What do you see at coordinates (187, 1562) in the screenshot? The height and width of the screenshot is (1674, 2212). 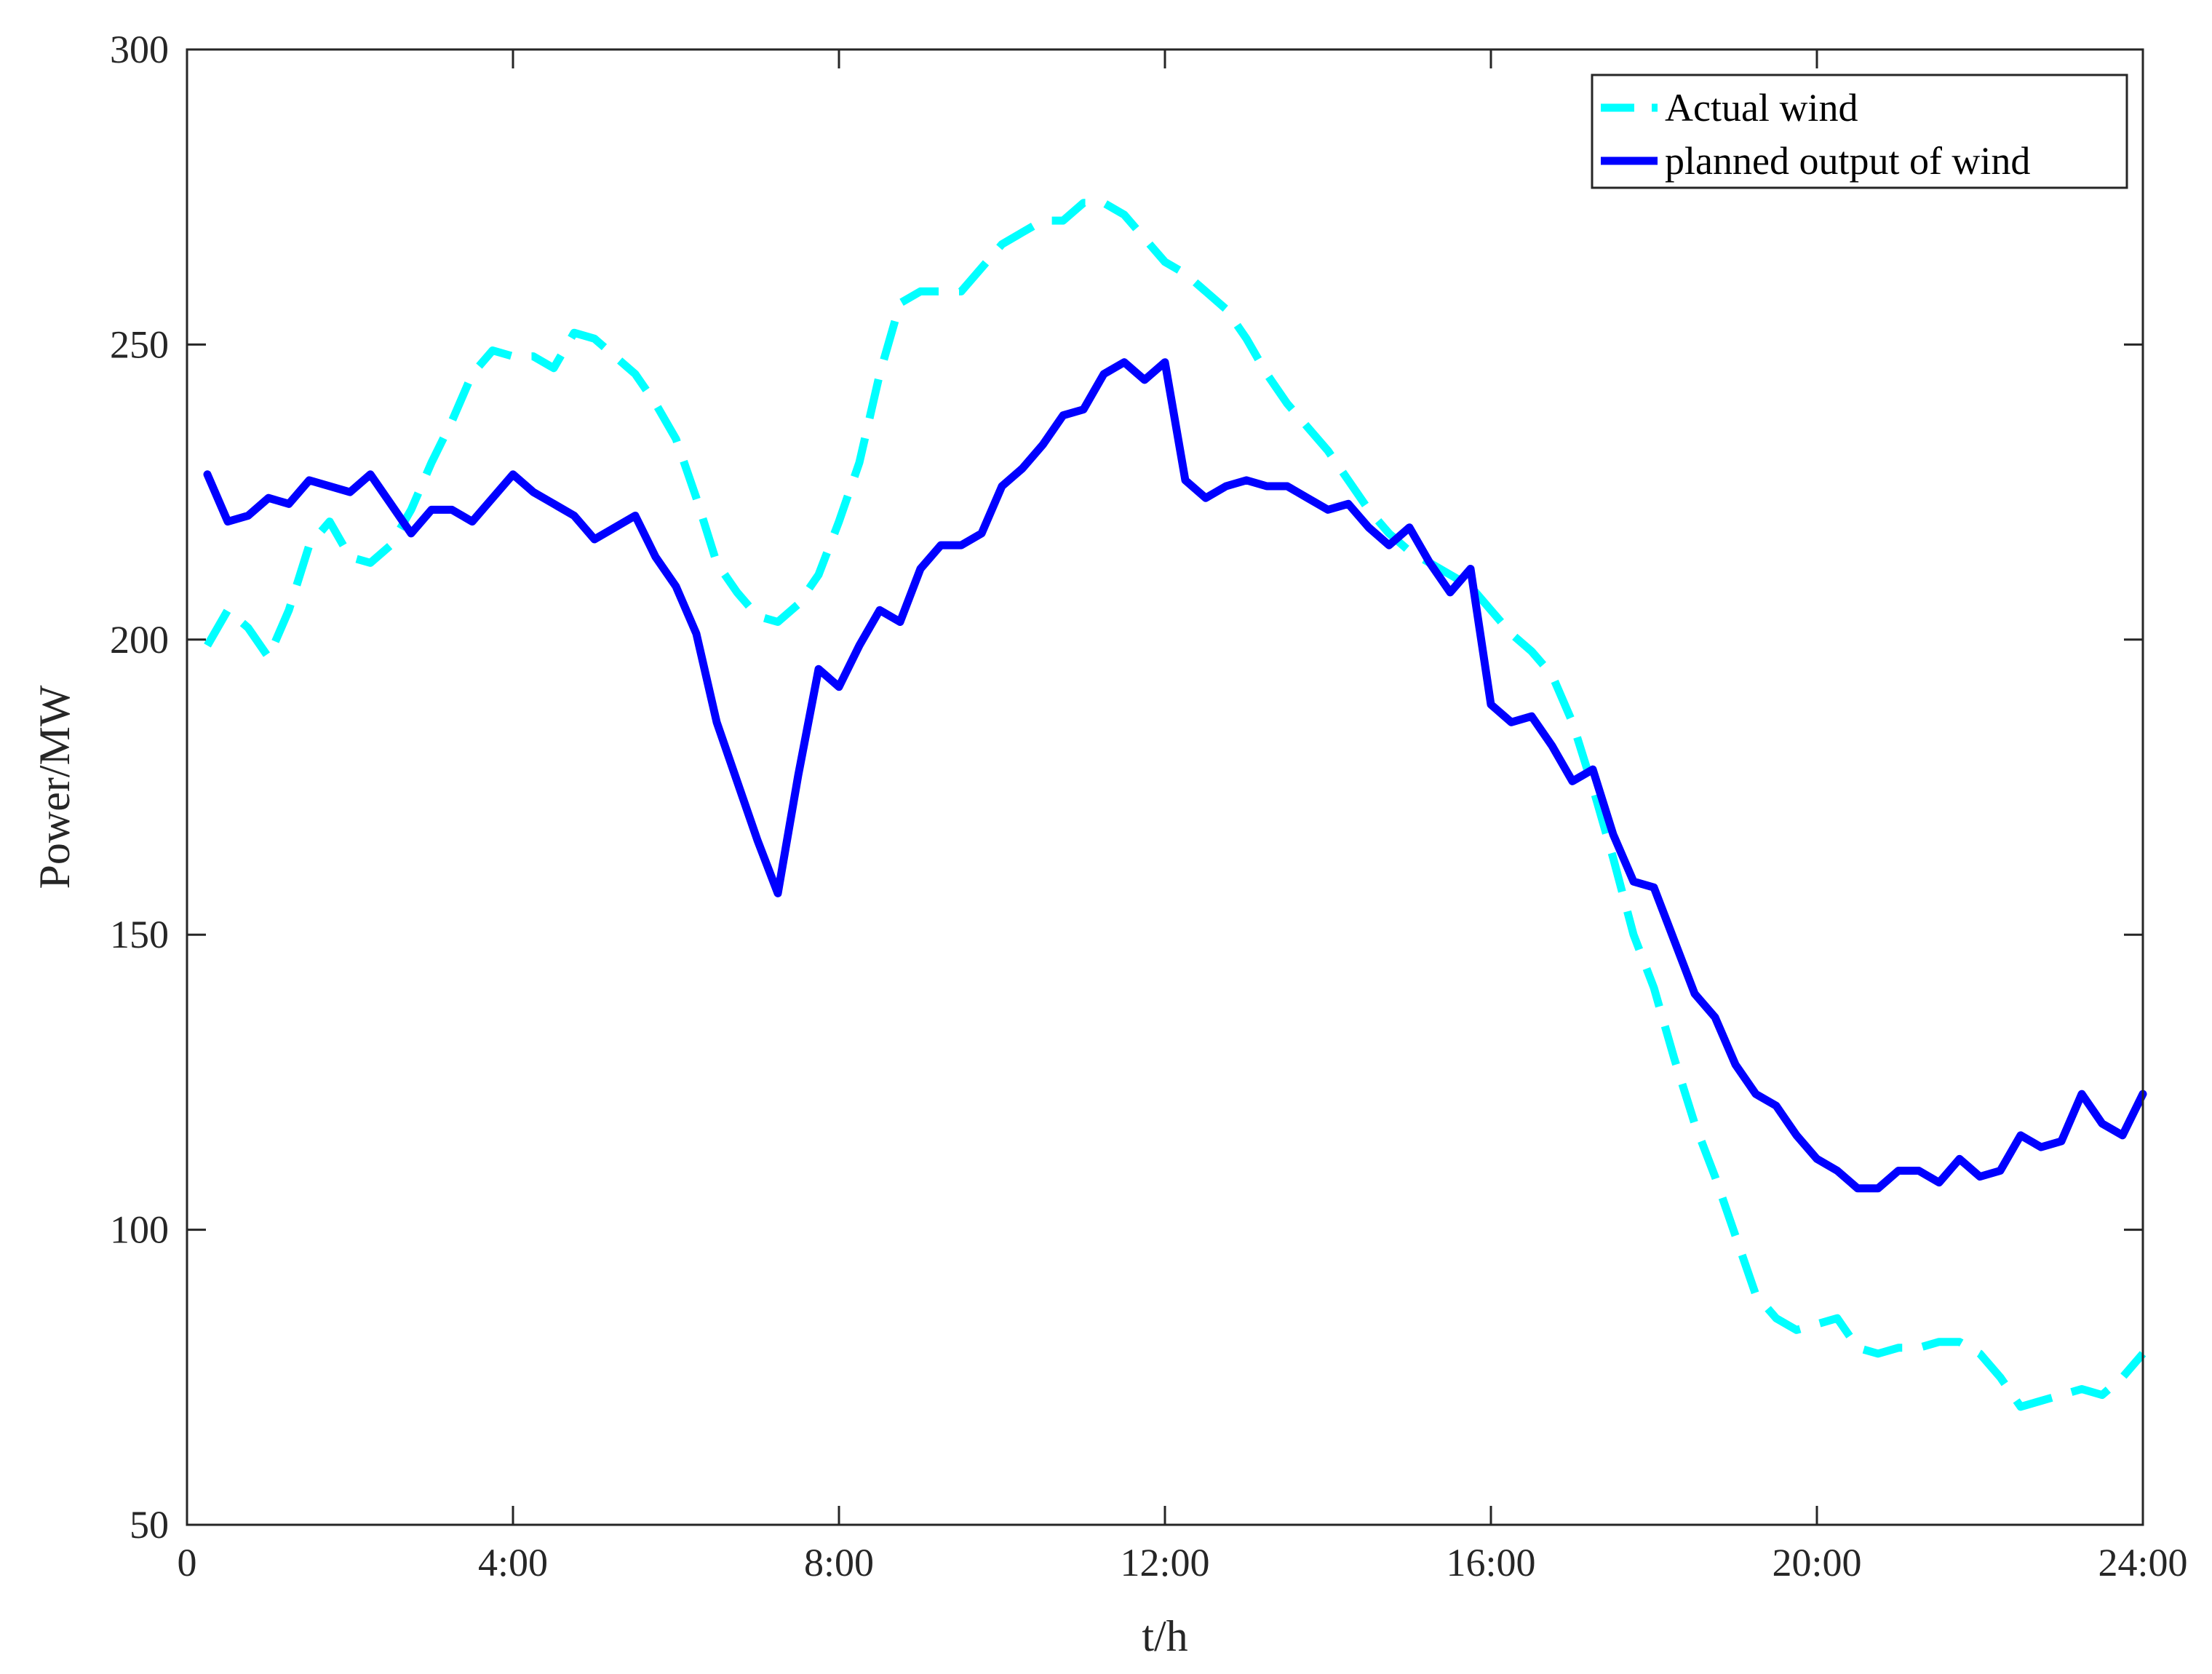 I see `x-tick-label: 0` at bounding box center [187, 1562].